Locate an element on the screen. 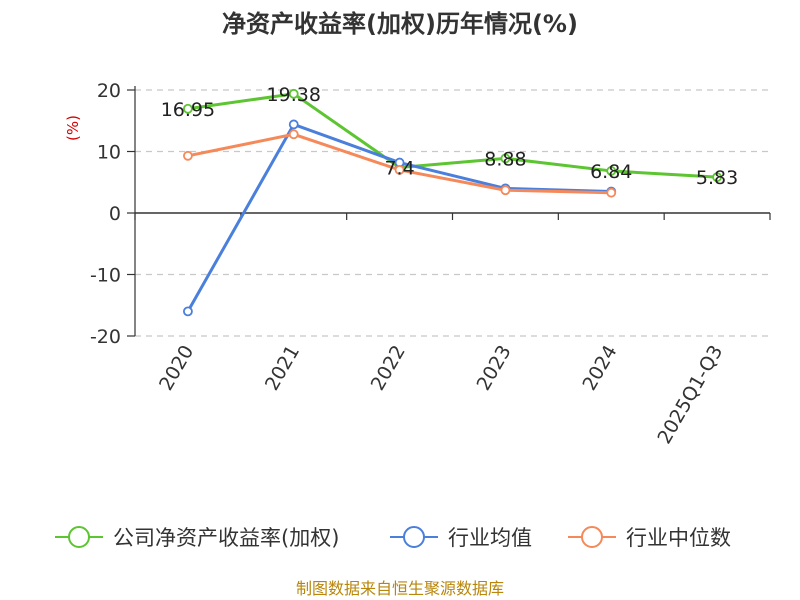  x-tick-label: 2022 is located at coordinates (388, 368).